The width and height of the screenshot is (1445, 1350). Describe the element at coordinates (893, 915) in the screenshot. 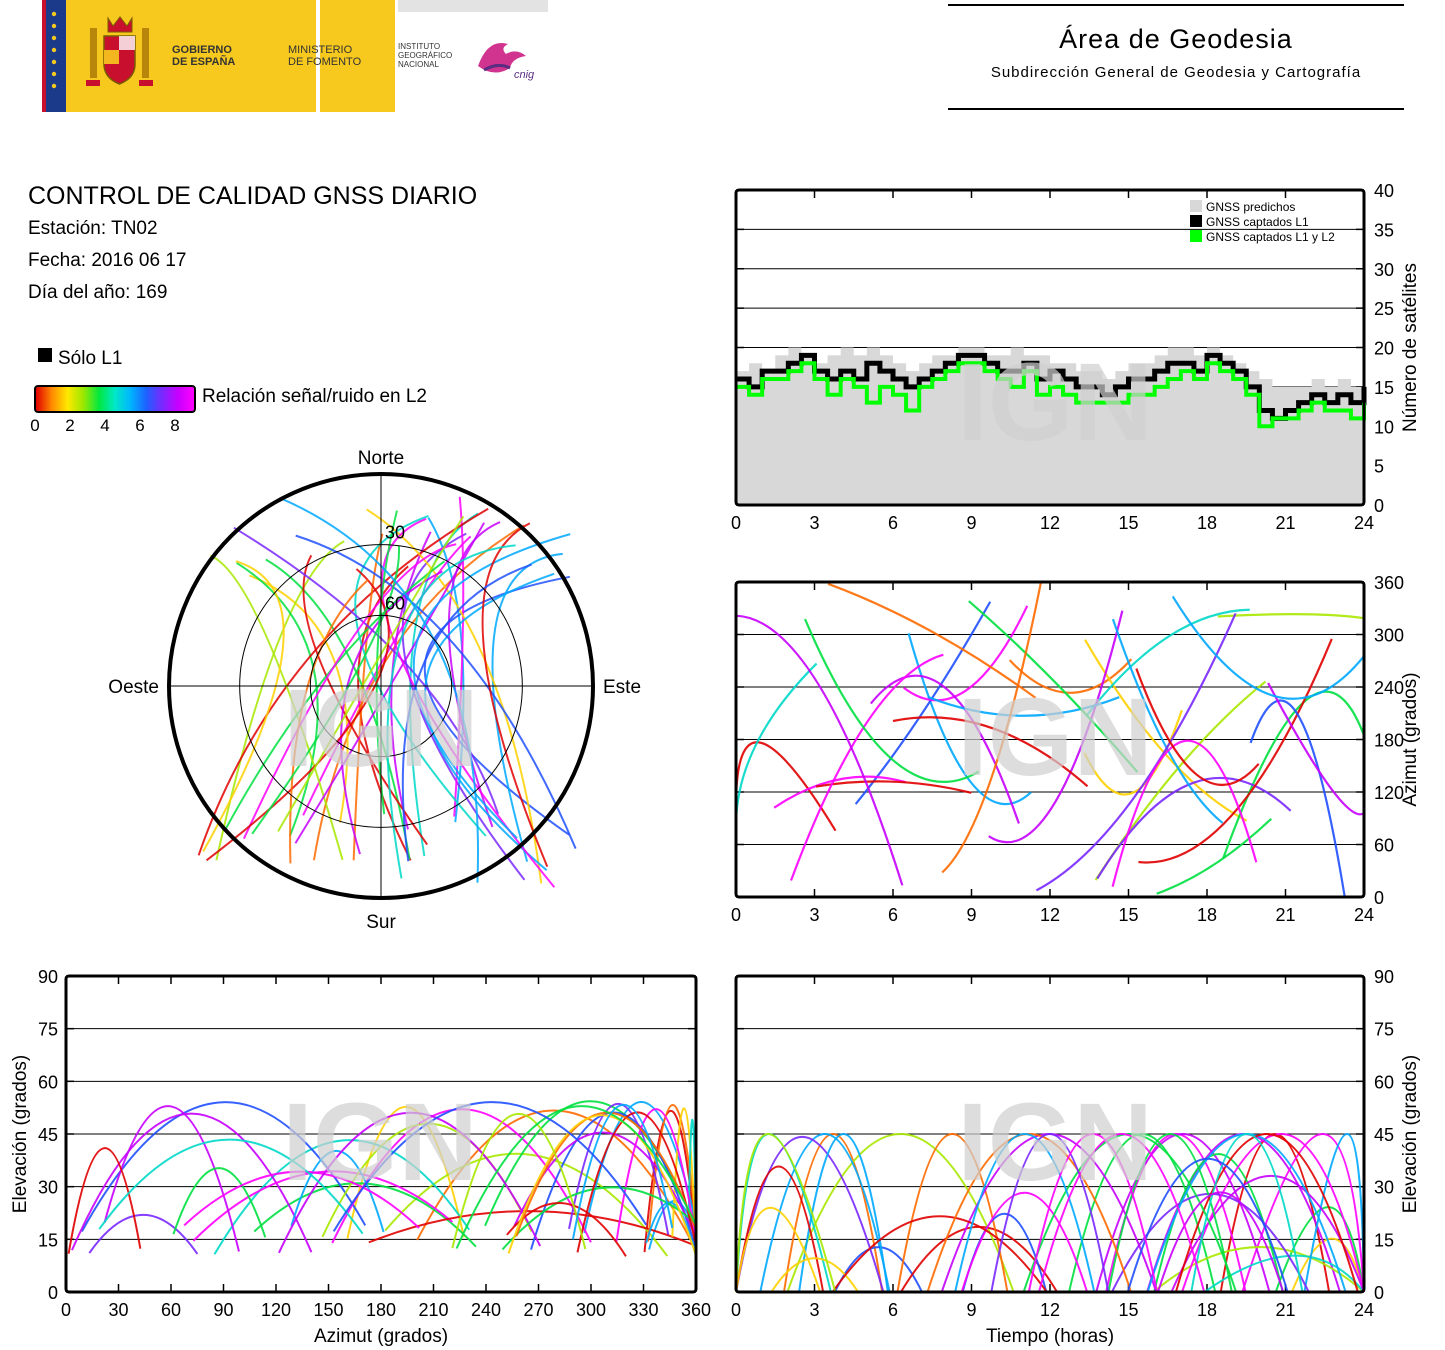

I see `x-tick-label: 6` at that location.